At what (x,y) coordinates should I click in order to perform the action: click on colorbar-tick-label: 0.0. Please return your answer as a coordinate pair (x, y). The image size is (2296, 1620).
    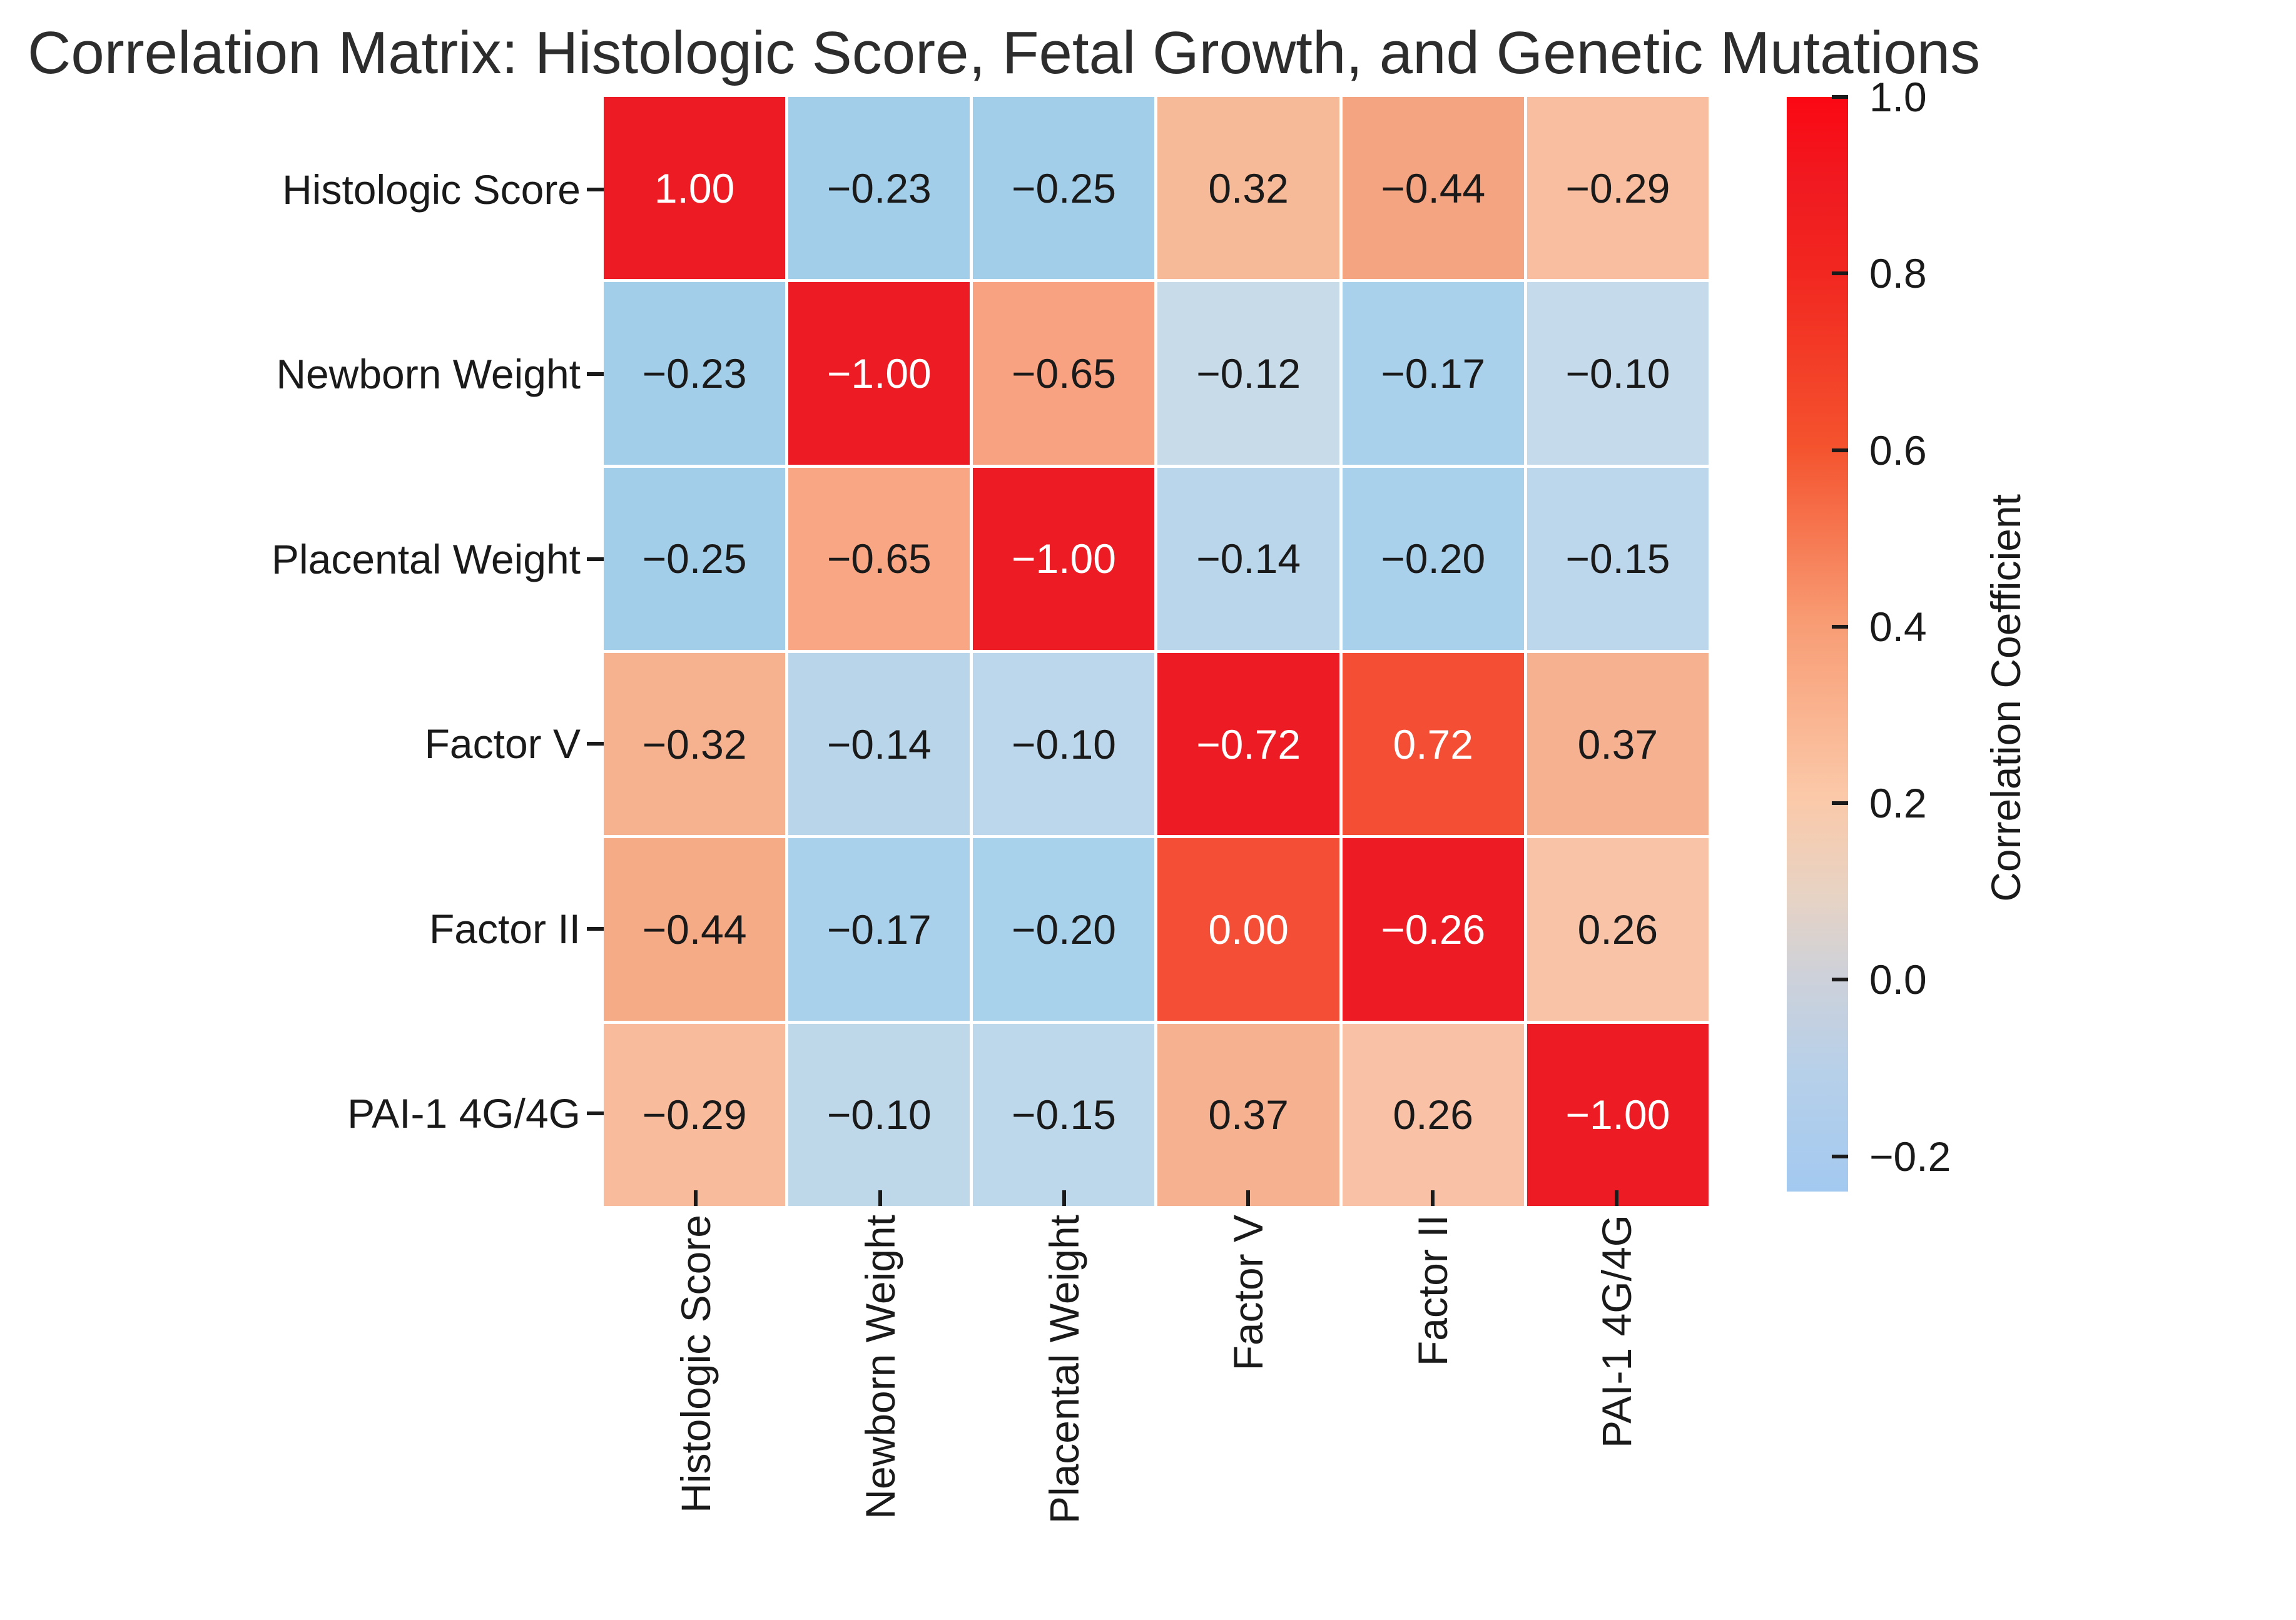
    Looking at the image, I should click on (1898, 979).